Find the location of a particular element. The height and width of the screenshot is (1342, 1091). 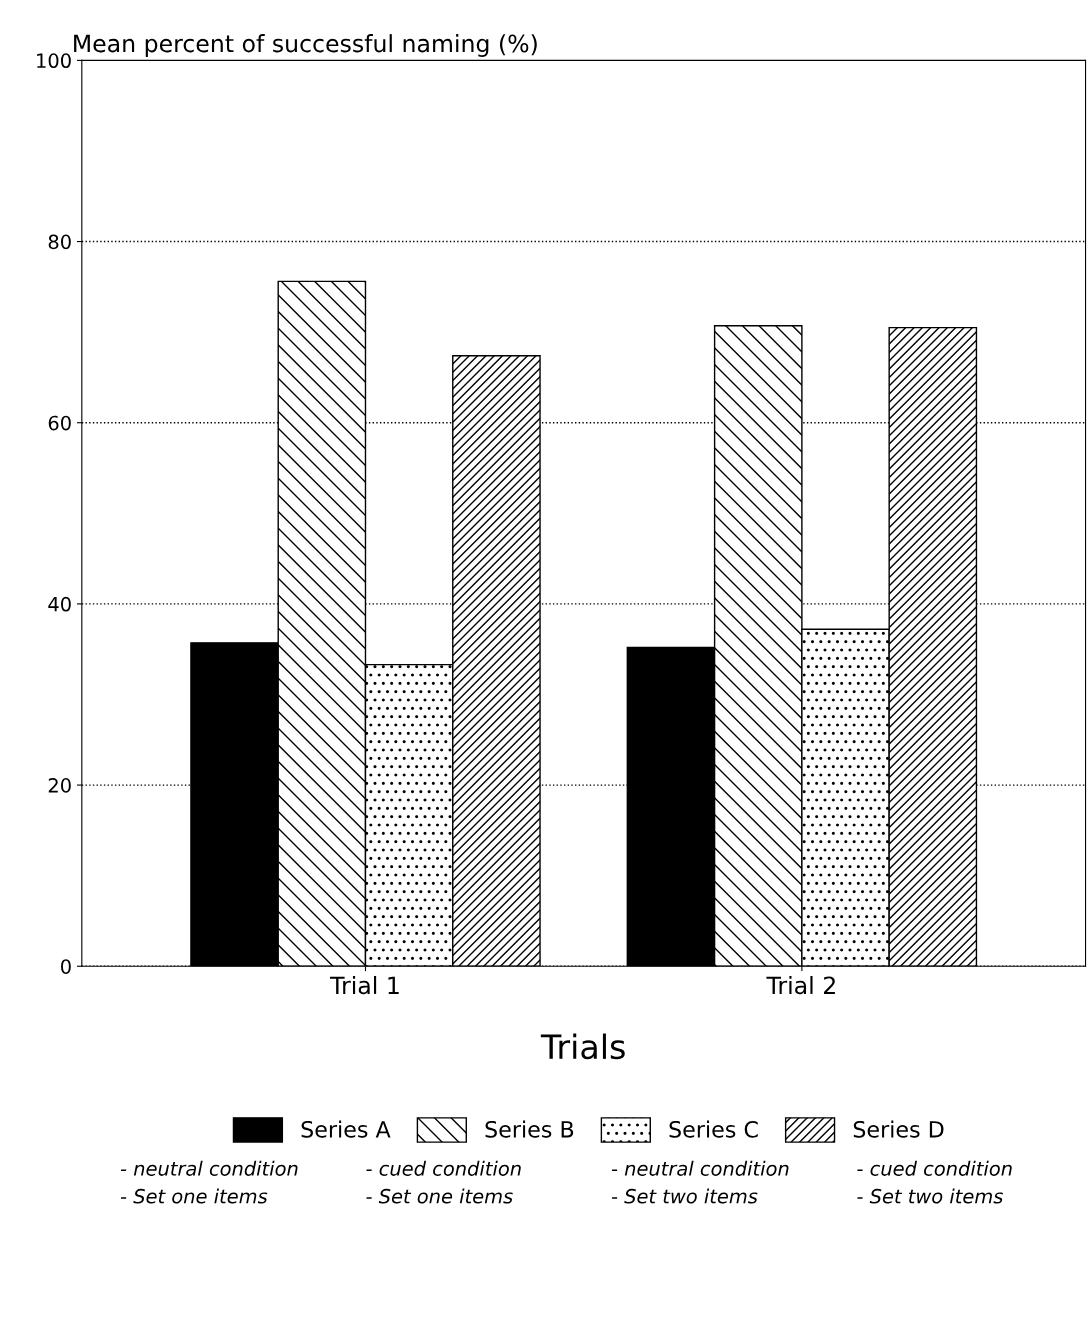

text: - neutral condition - Set two items is located at coordinates (700, 1182).